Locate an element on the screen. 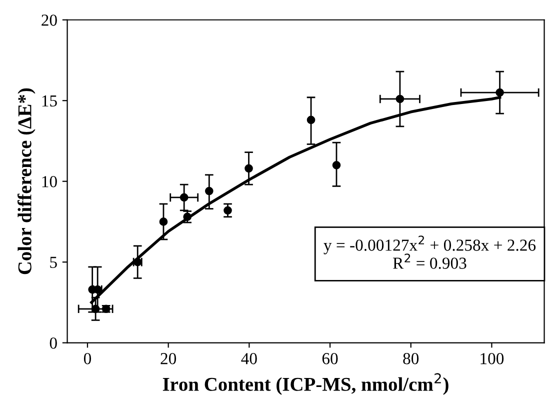 The image size is (547, 414). x-tick-label: 80 is located at coordinates (411, 358).